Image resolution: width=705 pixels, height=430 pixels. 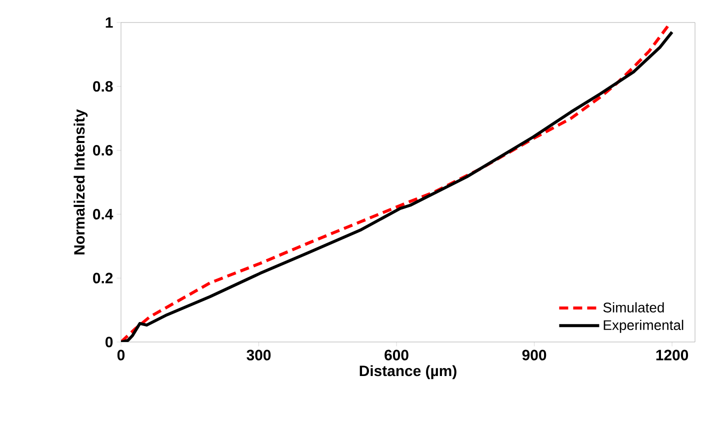 I want to click on y-tick-label: 0.6, so click(x=103, y=150).